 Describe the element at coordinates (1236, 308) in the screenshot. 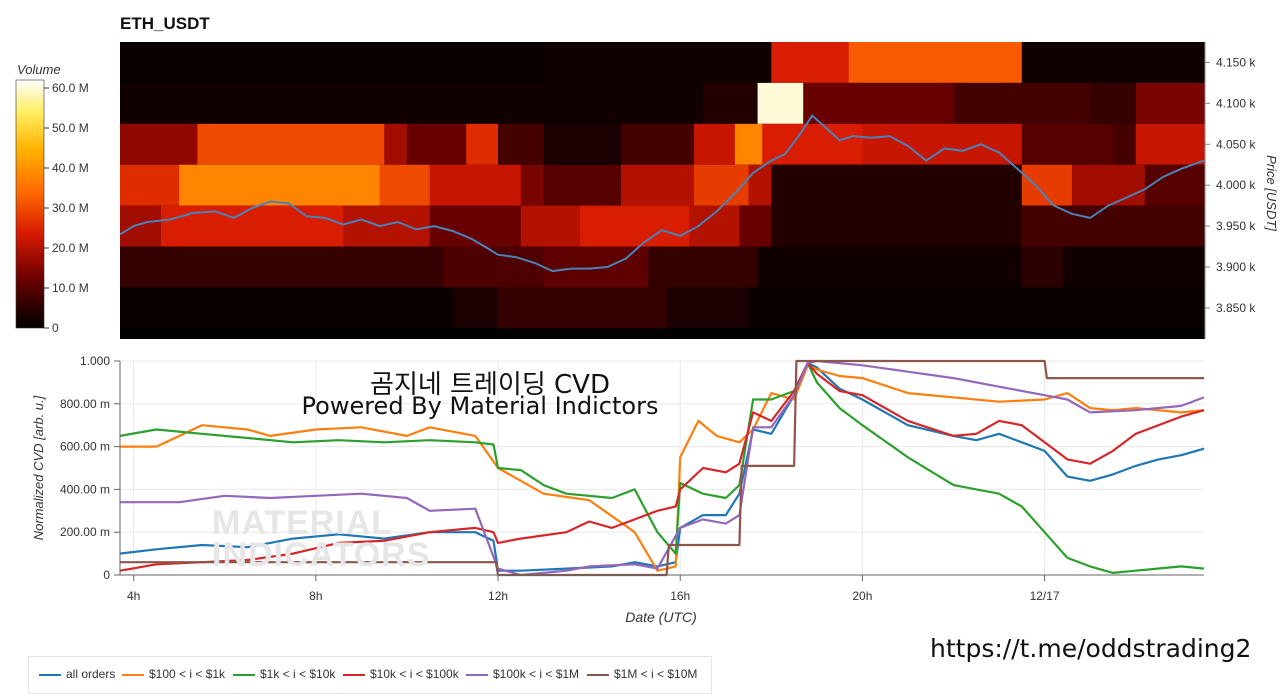

I see `price-axis-tick-label: 3.850 k` at that location.